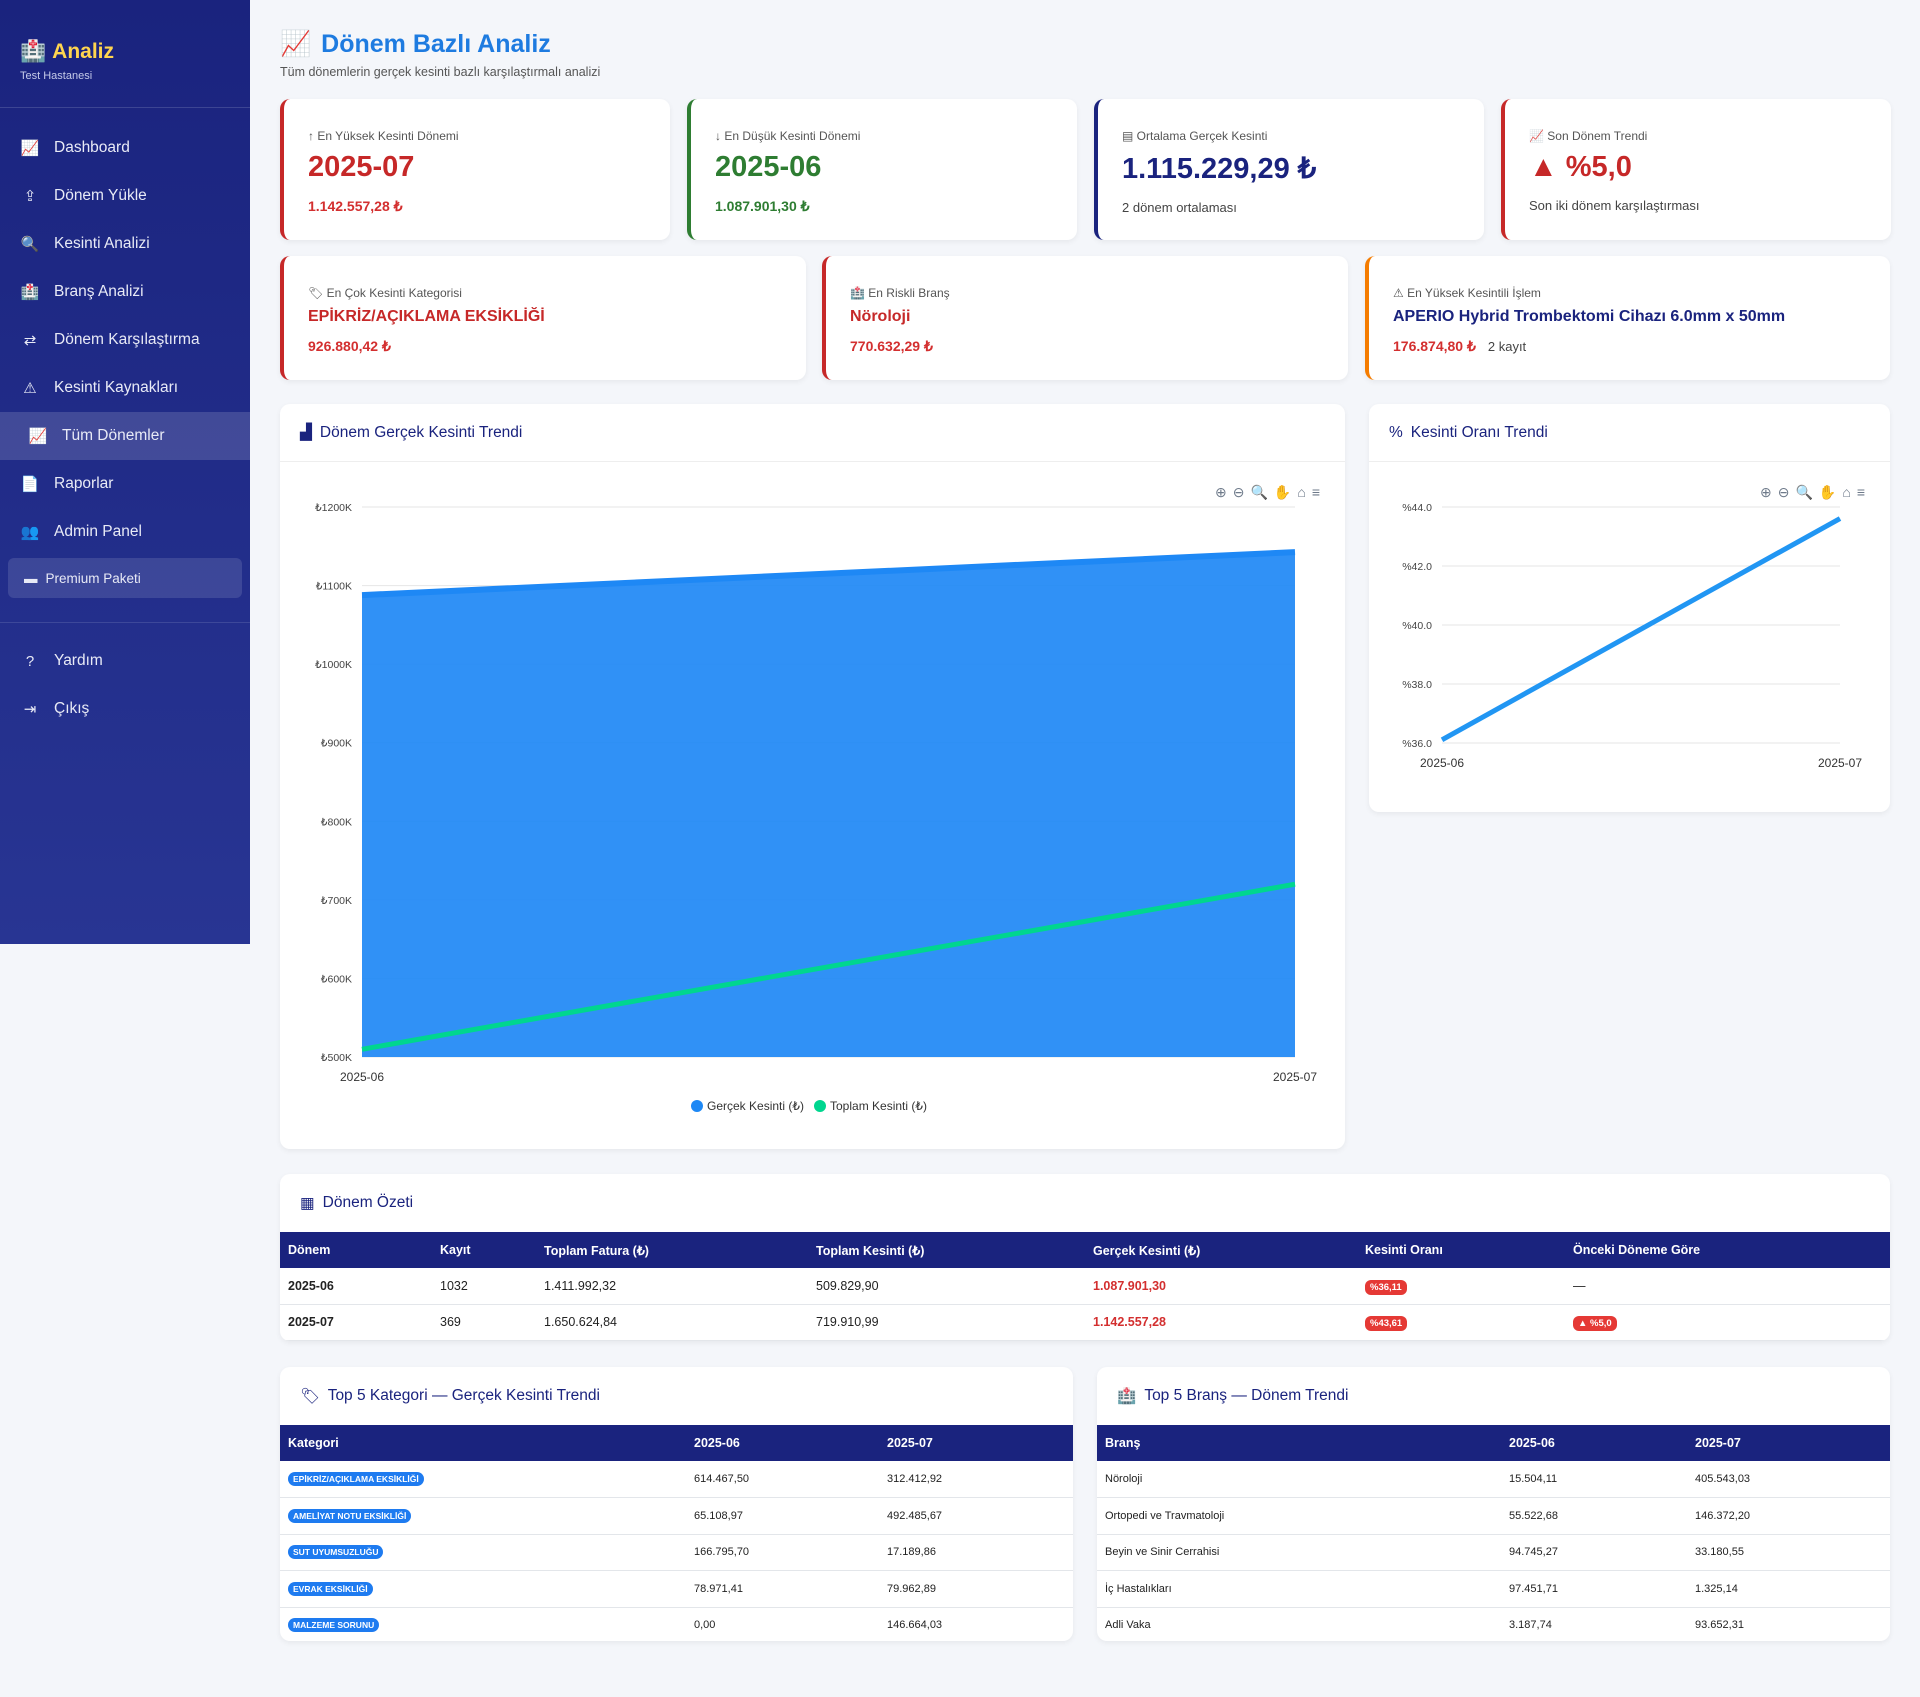  What do you see at coordinates (296, 44) in the screenshot?
I see `chart-line-icon: 📈` at bounding box center [296, 44].